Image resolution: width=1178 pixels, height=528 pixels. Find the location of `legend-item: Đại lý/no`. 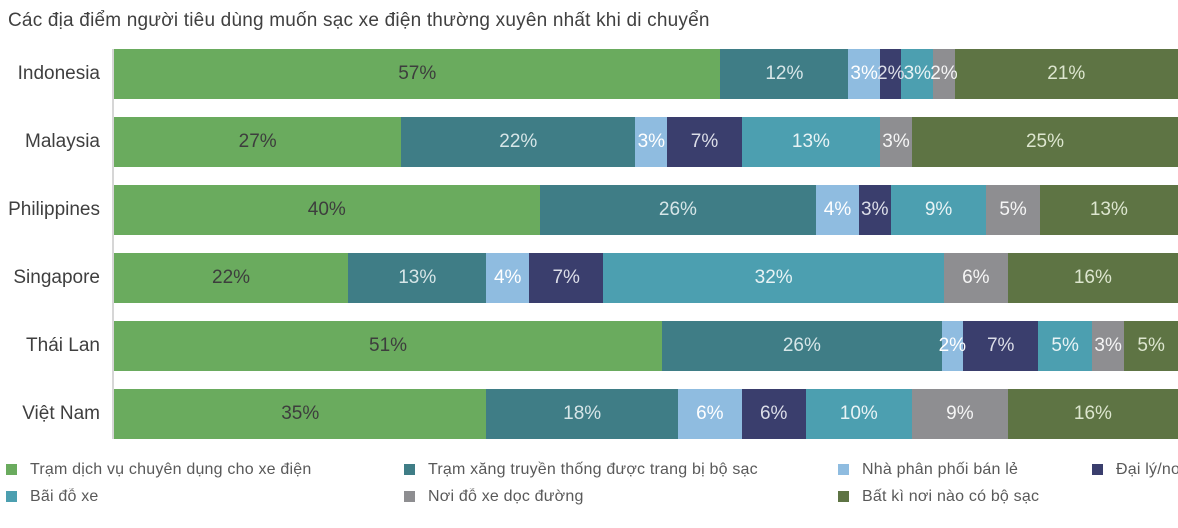

legend-item: Đại lý/no is located at coordinates (1135, 470).